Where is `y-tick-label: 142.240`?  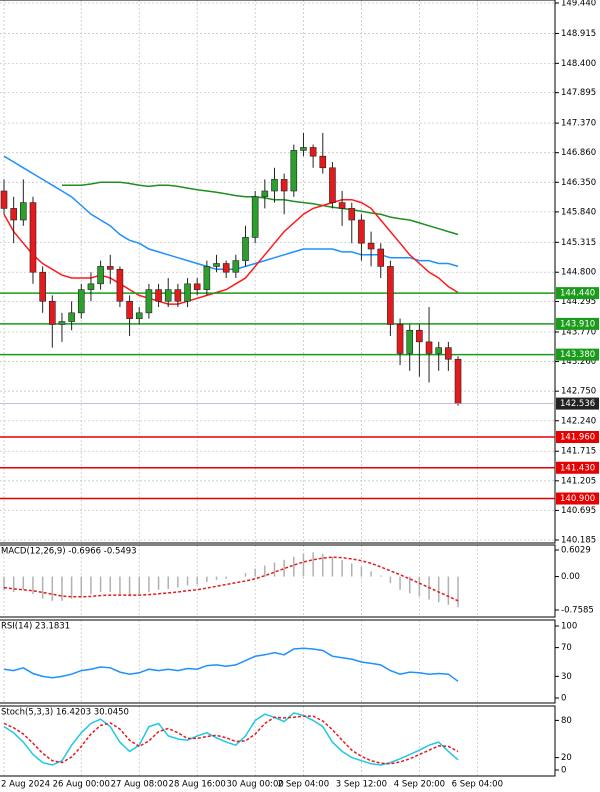 y-tick-label: 142.240 is located at coordinates (578, 421).